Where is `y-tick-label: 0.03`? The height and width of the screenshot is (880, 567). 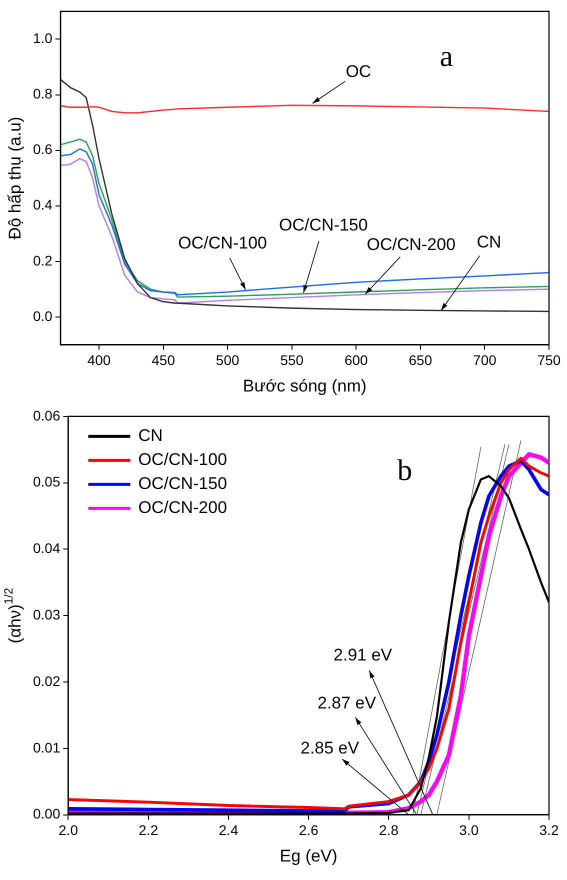 y-tick-label: 0.03 is located at coordinates (46, 614).